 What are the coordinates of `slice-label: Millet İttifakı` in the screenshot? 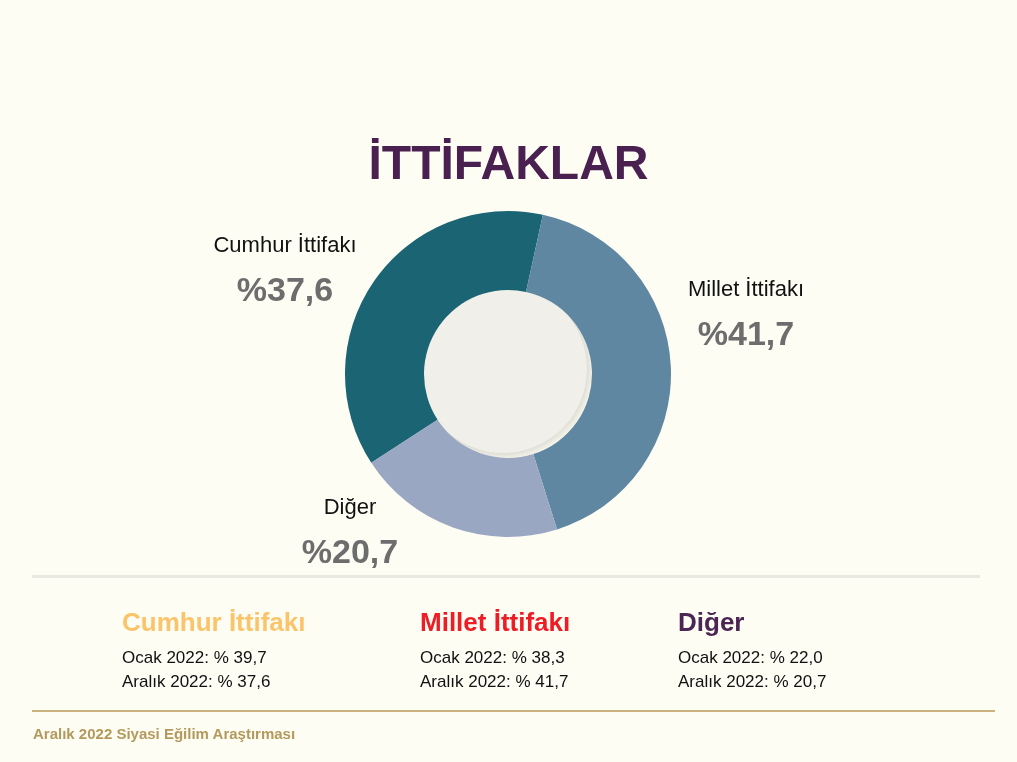 It's located at (746, 288).